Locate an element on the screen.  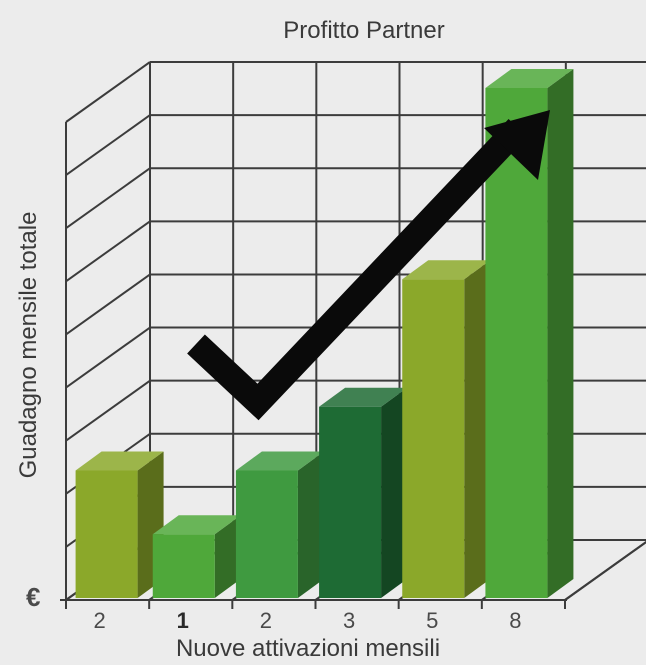
trend-arrow-head is located at coordinates (517, 145).